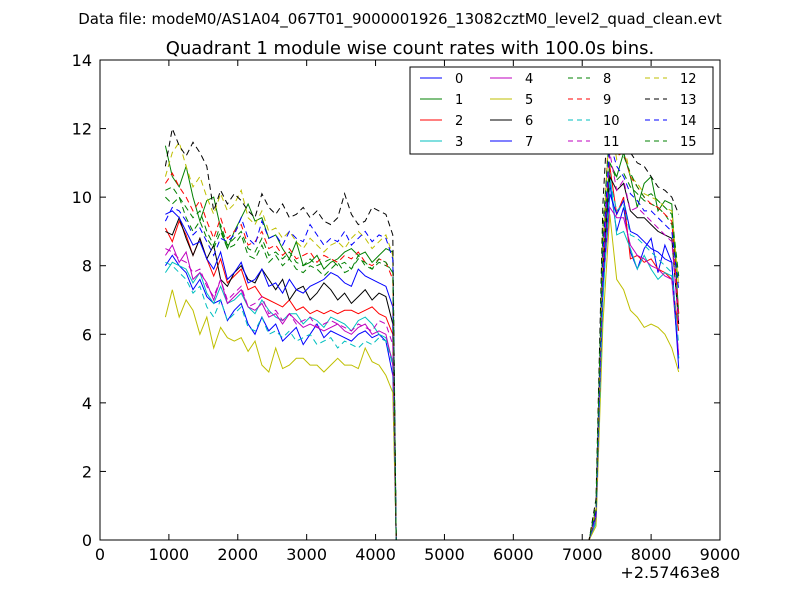  Describe the element at coordinates (611, 121) in the screenshot. I see `legend-label-10: 10` at that location.